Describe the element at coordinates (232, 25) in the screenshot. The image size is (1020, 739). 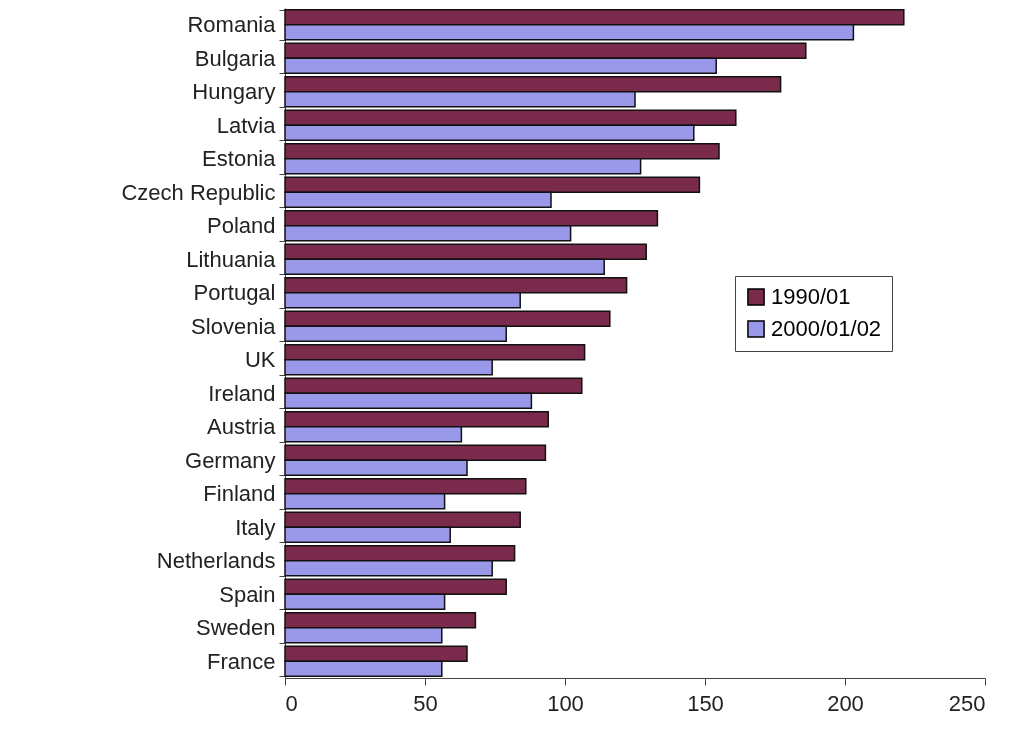
I see `y-tick-label: Romania` at that location.